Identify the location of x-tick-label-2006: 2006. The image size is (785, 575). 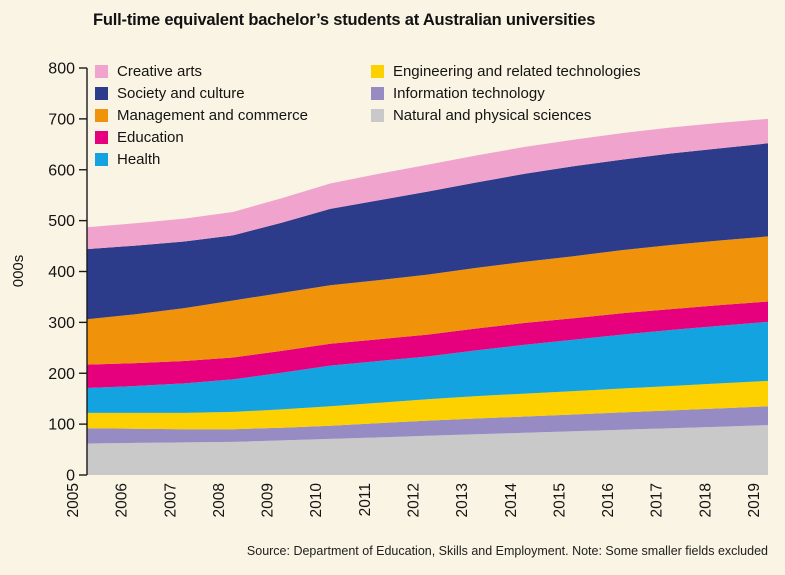
(122, 500).